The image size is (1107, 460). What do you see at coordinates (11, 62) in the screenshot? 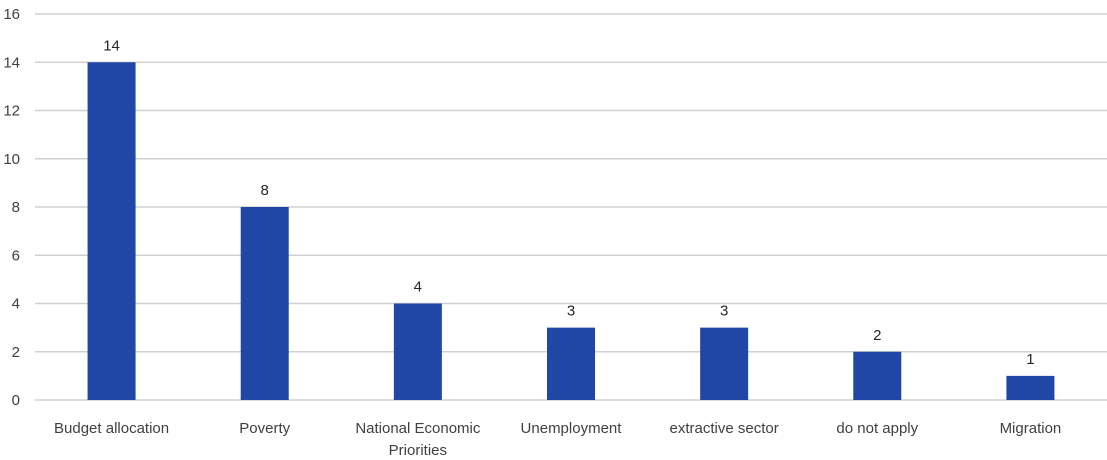
I see `y-tick-label: 14` at bounding box center [11, 62].